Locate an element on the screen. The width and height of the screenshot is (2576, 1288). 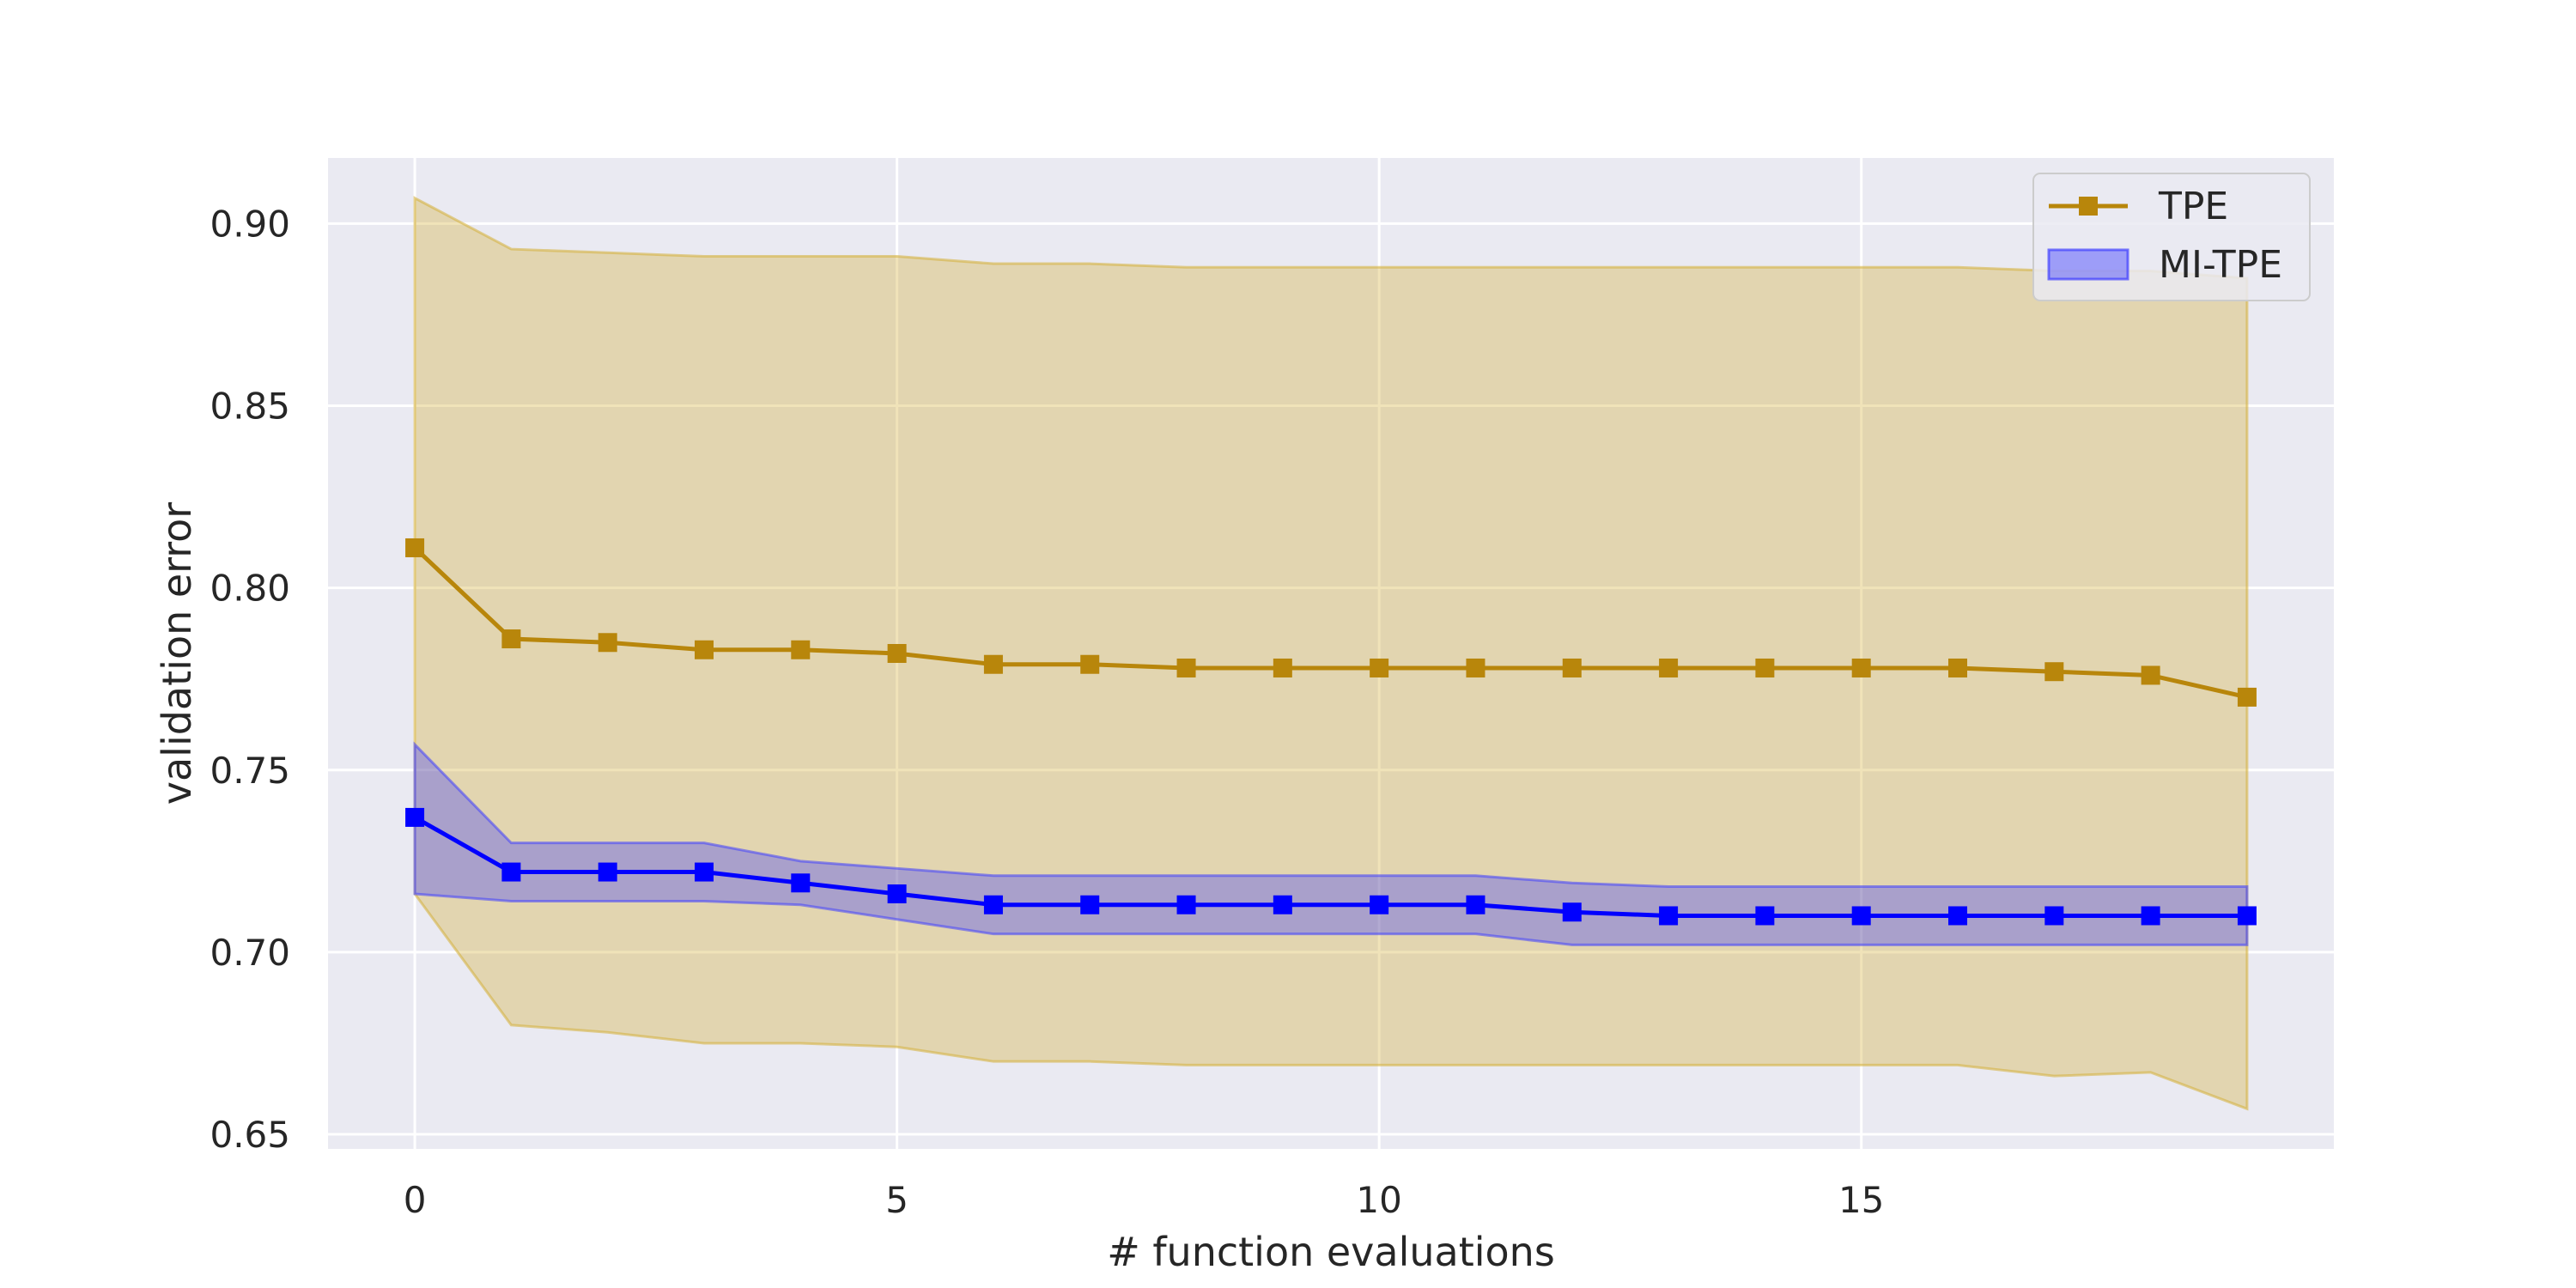
y-tick-label: 0.70 is located at coordinates (250, 953).